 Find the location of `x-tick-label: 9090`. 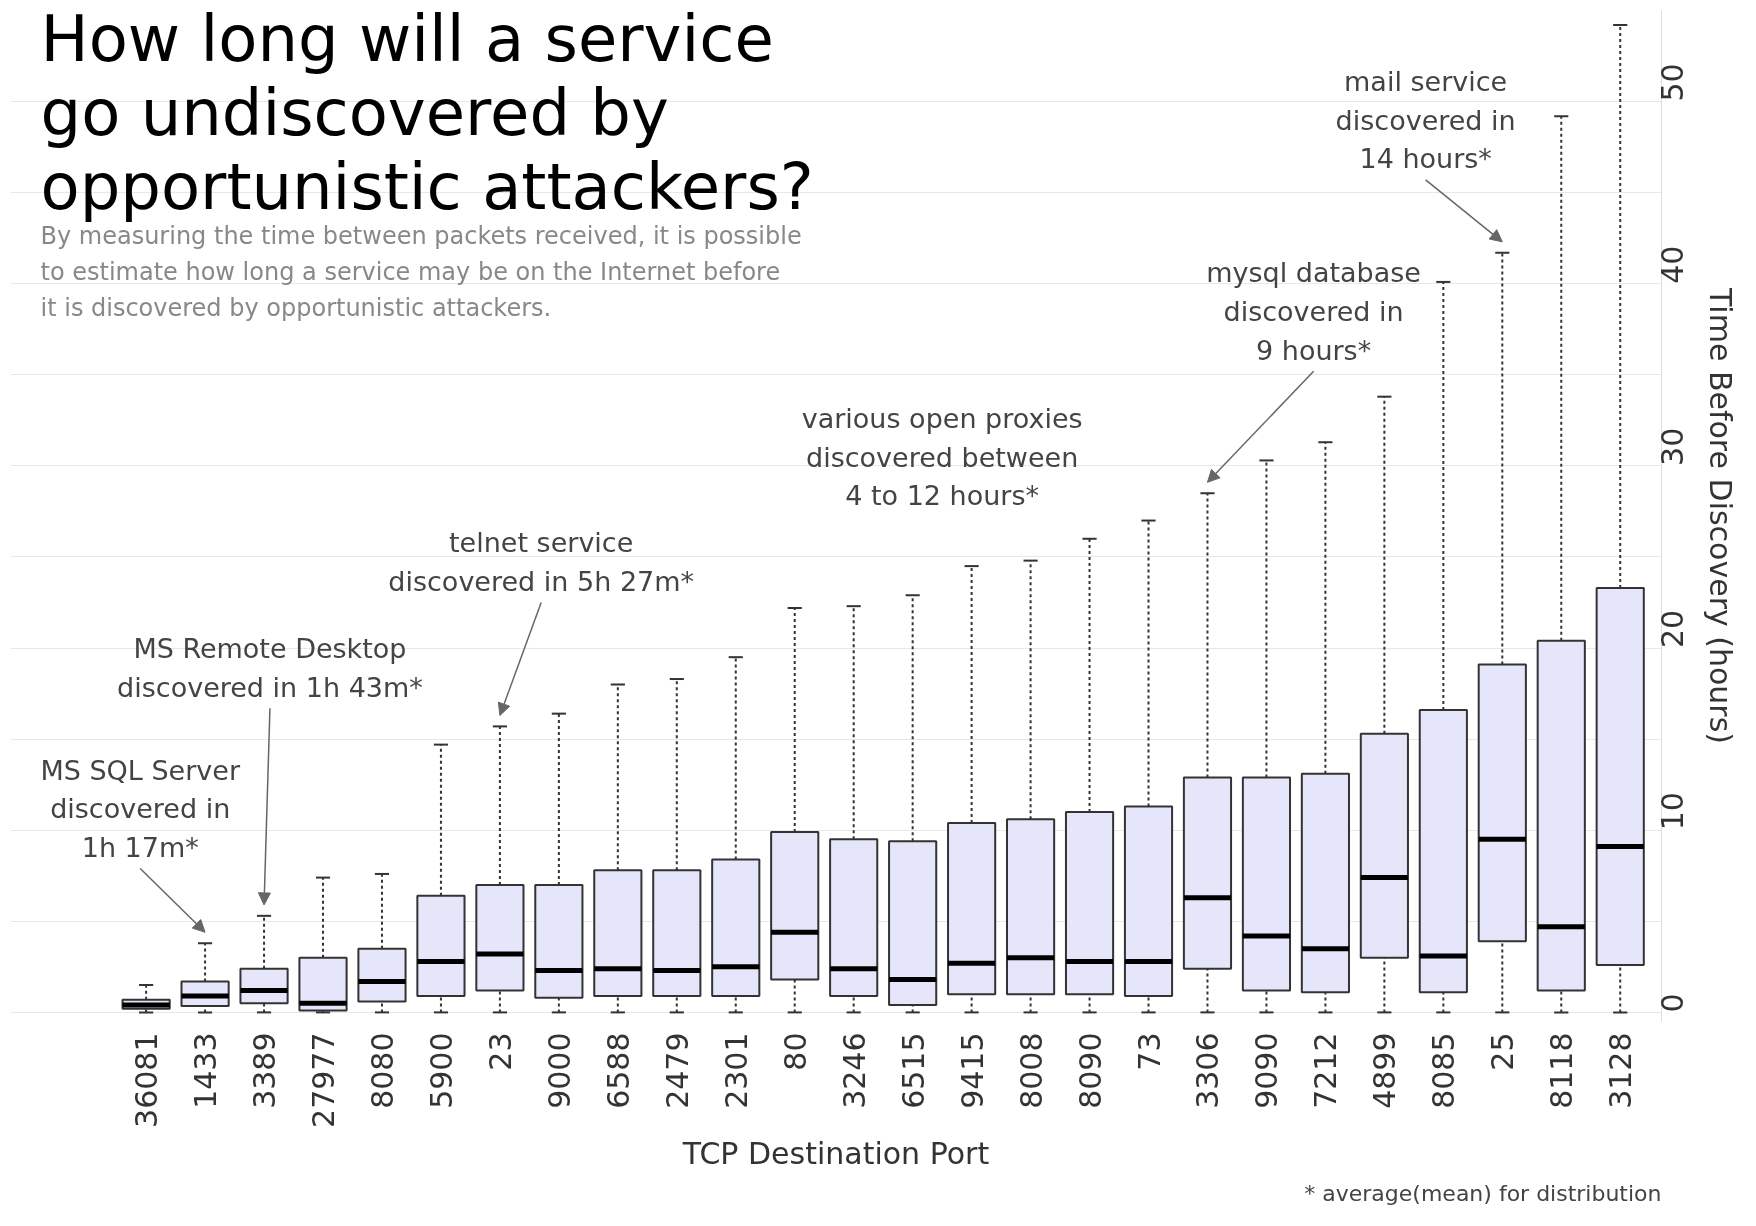

x-tick-label: 9090 is located at coordinates (1267, 1070).